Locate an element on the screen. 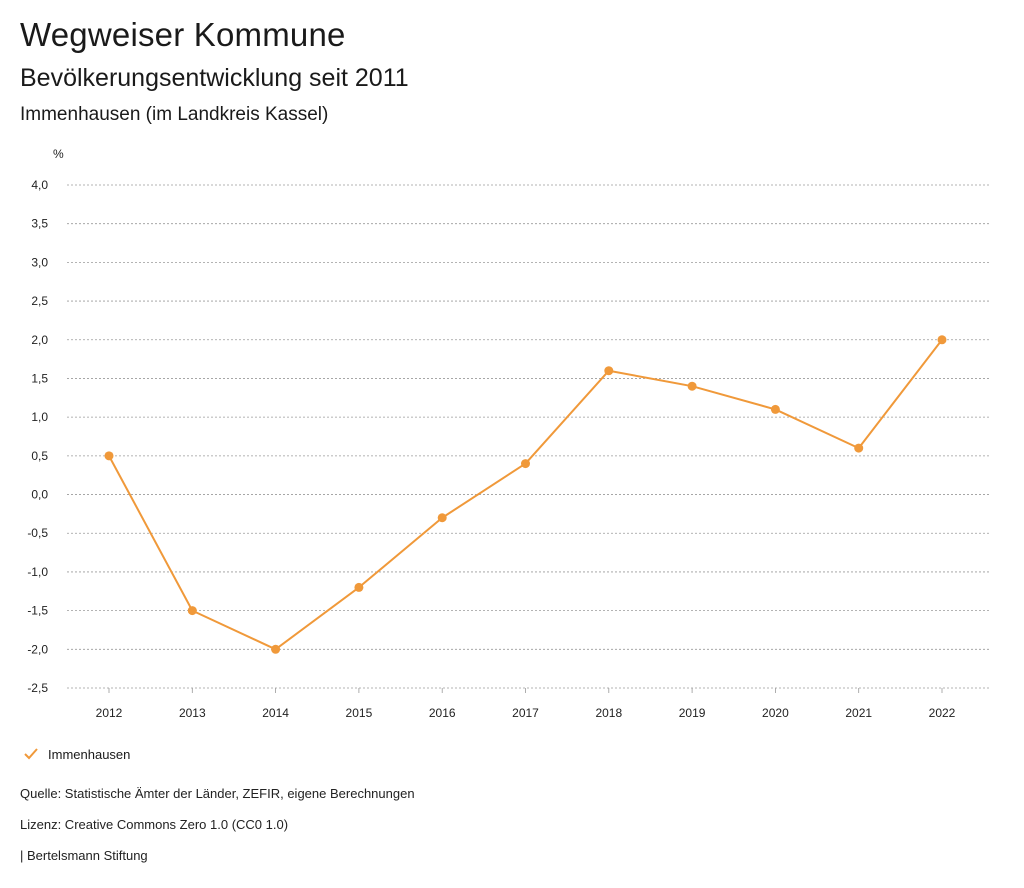  x-tick-label: 2012 is located at coordinates (109, 713).